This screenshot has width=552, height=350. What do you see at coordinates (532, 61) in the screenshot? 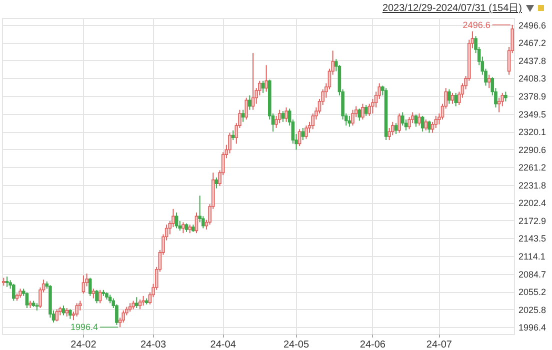
I see `y-tick-label: 2437.8` at bounding box center [532, 61].